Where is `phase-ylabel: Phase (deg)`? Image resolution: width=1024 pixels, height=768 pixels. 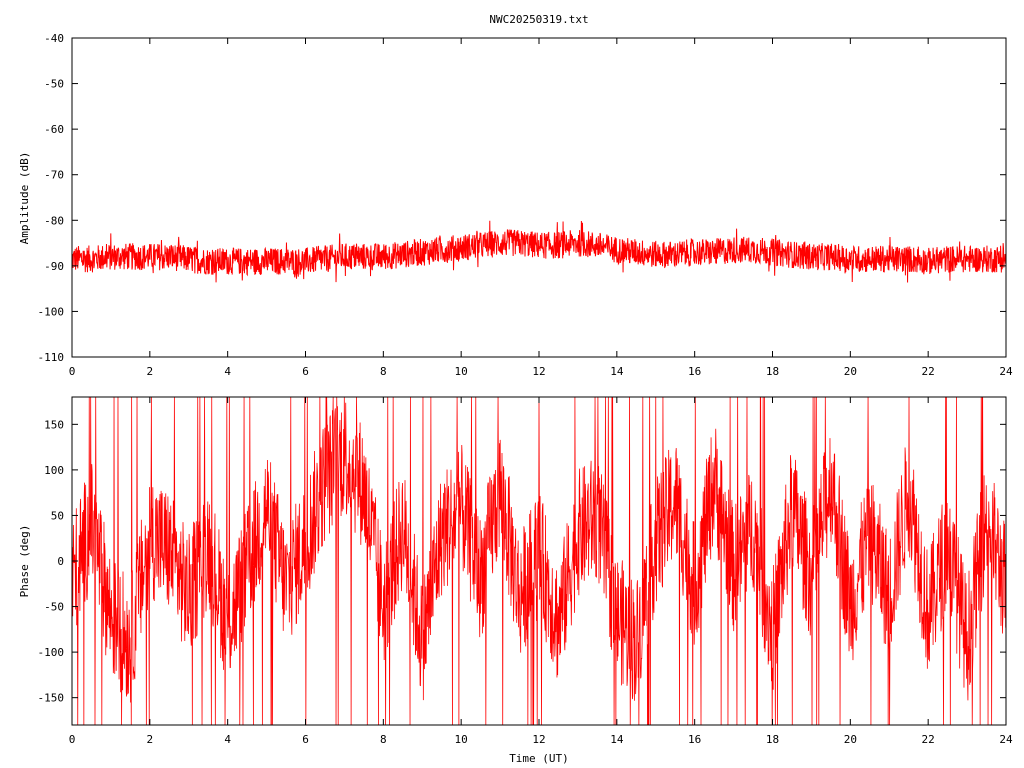 phase-ylabel: Phase (deg) is located at coordinates (24, 561).